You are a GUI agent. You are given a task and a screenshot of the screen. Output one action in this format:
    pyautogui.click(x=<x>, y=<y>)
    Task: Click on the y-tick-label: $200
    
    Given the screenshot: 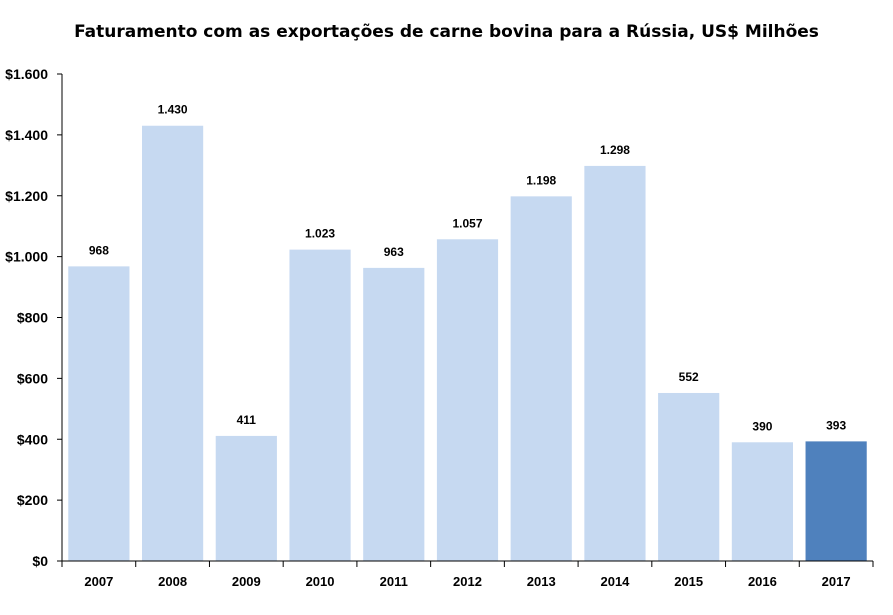 What is the action you would take?
    pyautogui.click(x=32, y=500)
    